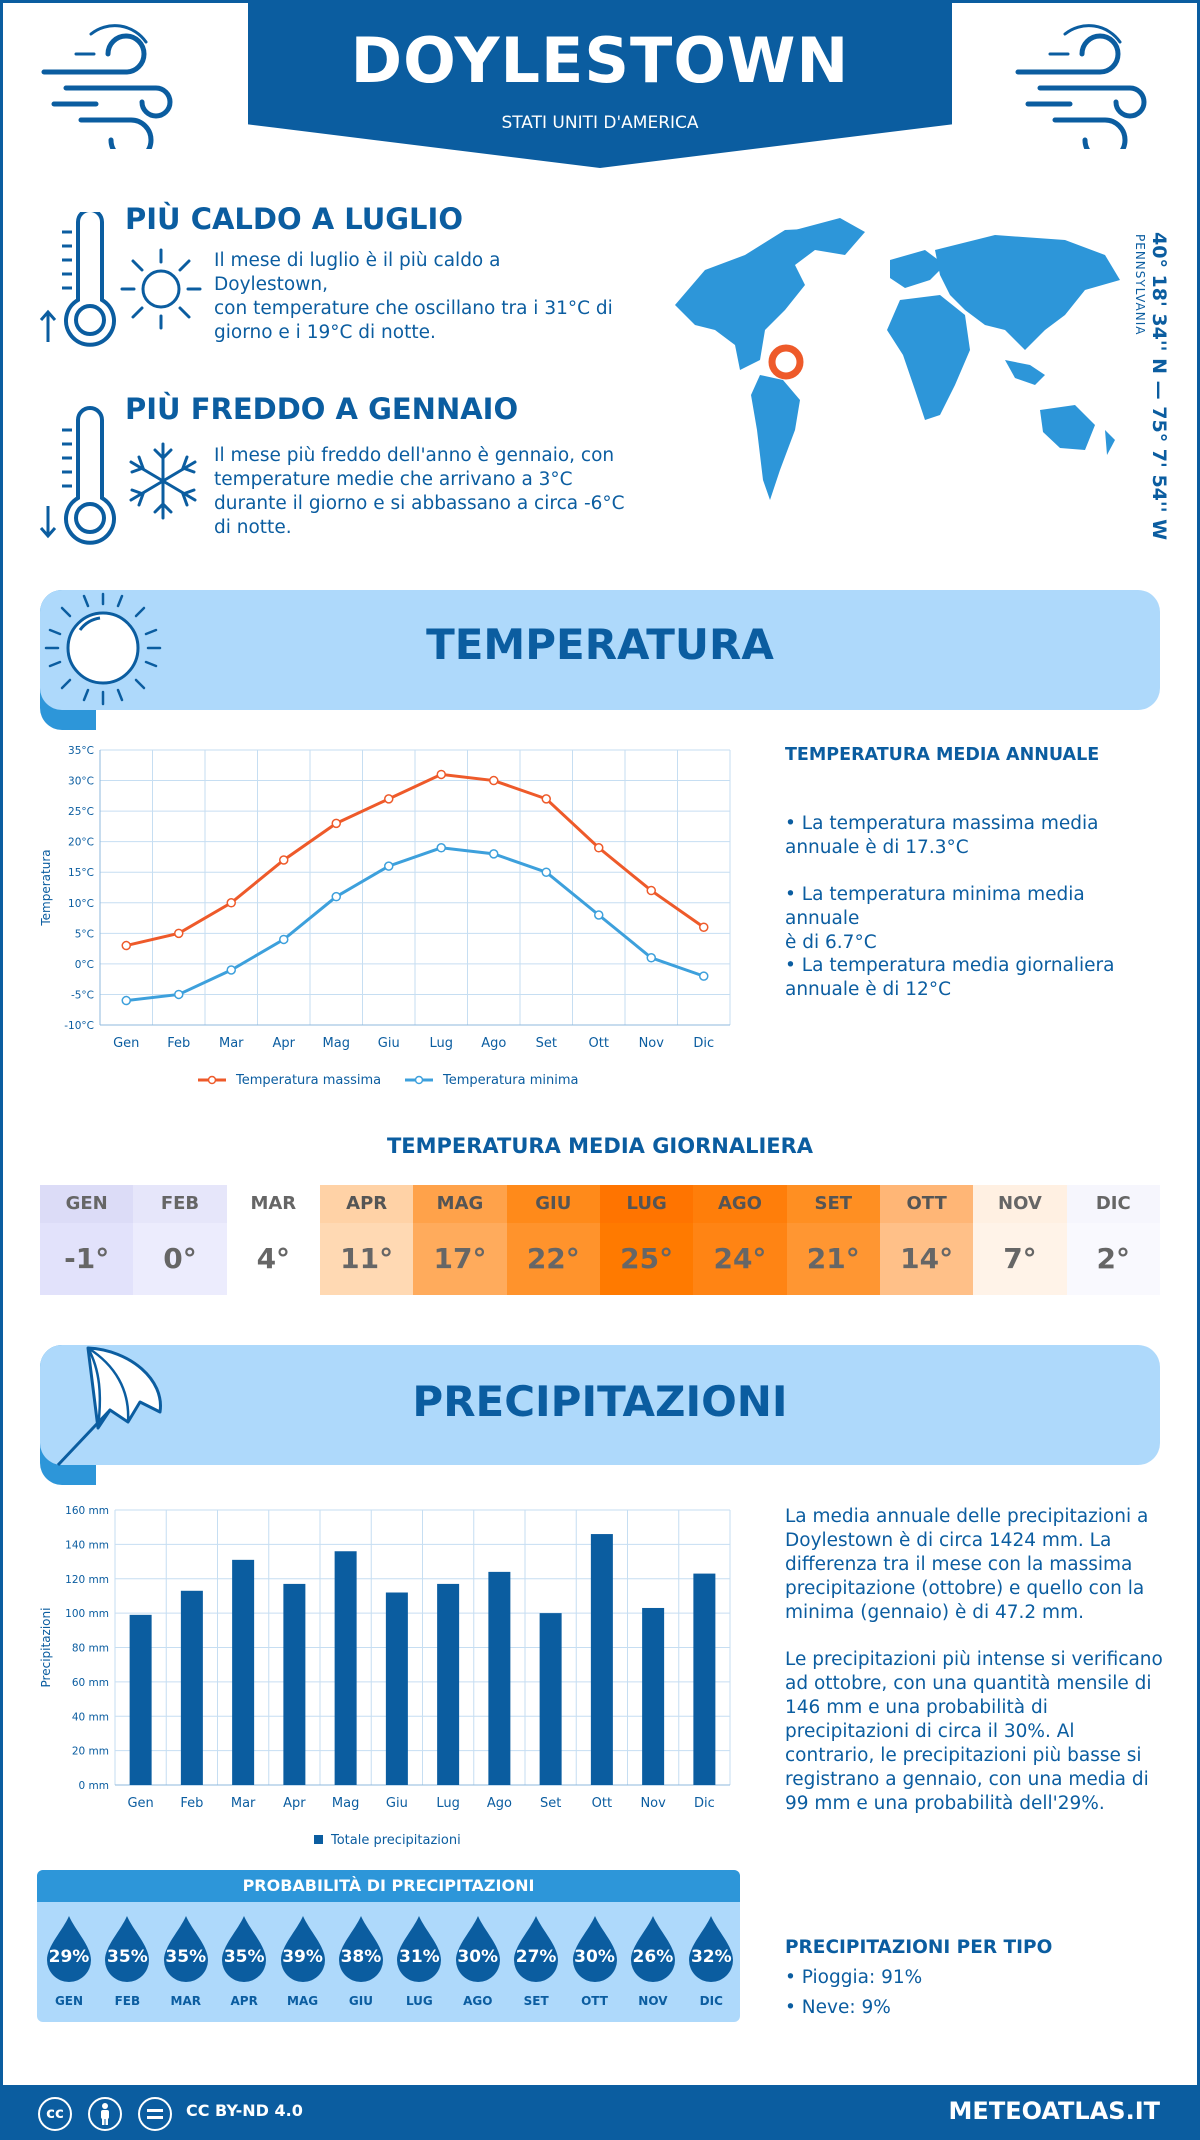  What do you see at coordinates (553, 1240) in the screenshot?
I see `daily-temp-cell: GIU 22°` at bounding box center [553, 1240].